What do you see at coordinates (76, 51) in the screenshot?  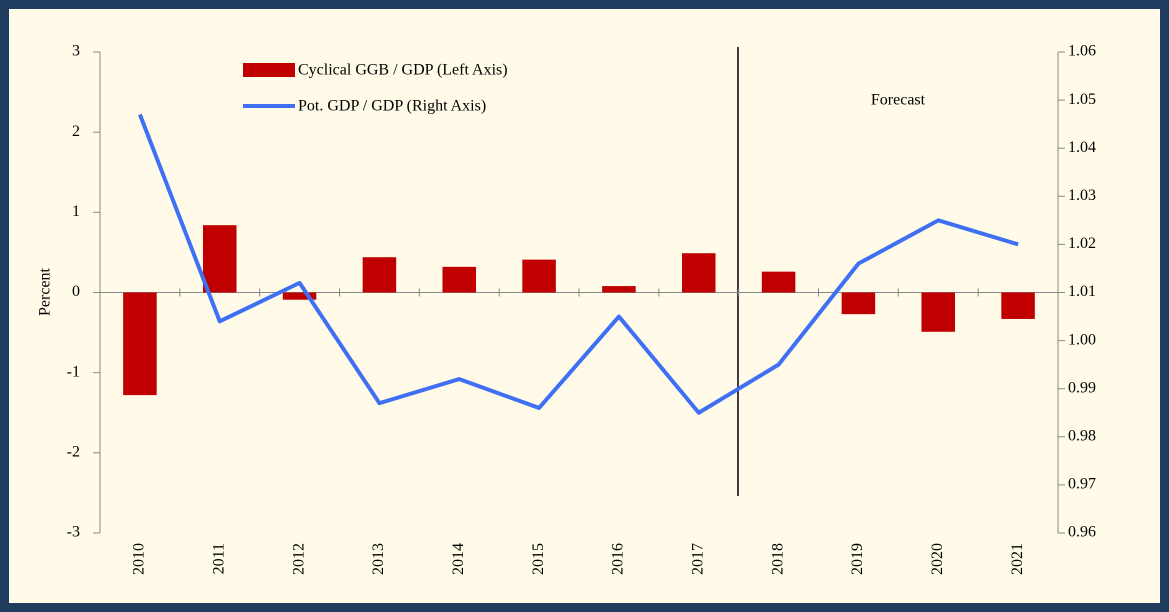 I see `y-tick-label: 3` at bounding box center [76, 51].